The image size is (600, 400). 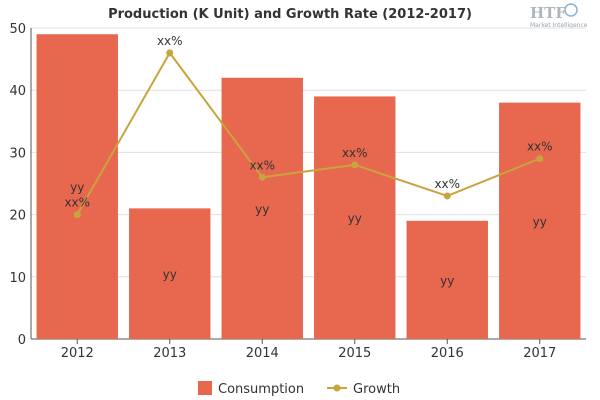 I want to click on legend-growth-marker, so click(x=337, y=388).